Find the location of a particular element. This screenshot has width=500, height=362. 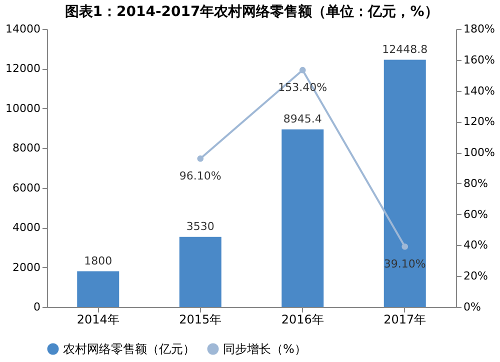

y-tick-label: 12000 is located at coordinates (23, 69).